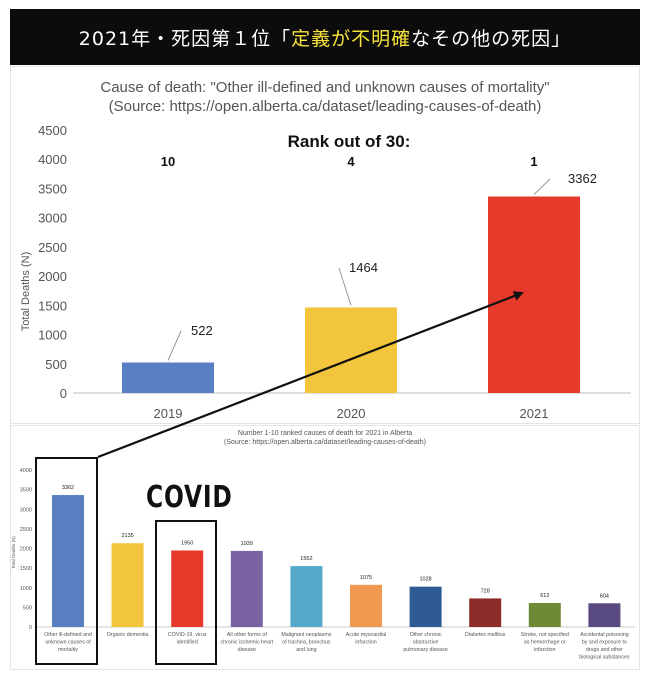 The image size is (652, 680). I want to click on top-y-tick-label: 3500, so click(52, 188).